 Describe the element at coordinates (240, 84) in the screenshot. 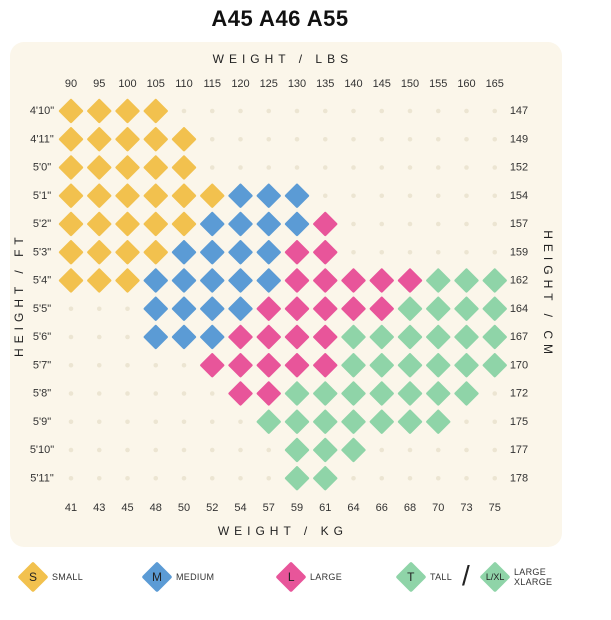

I see `lbs-tick-label: 120` at that location.